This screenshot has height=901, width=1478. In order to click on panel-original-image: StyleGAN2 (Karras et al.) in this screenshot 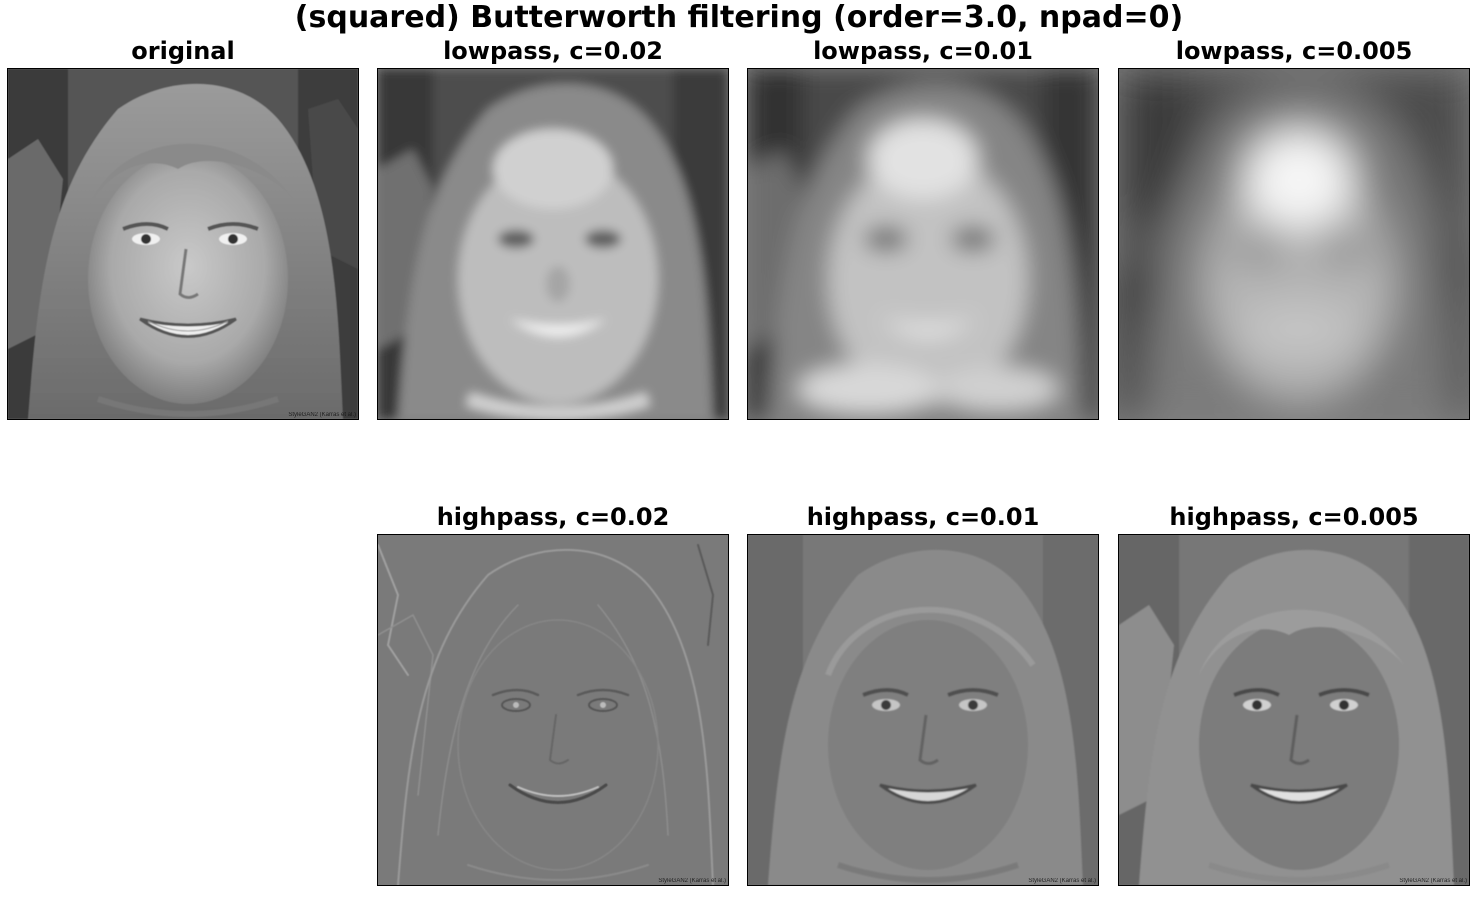, I will do `click(183, 244)`.